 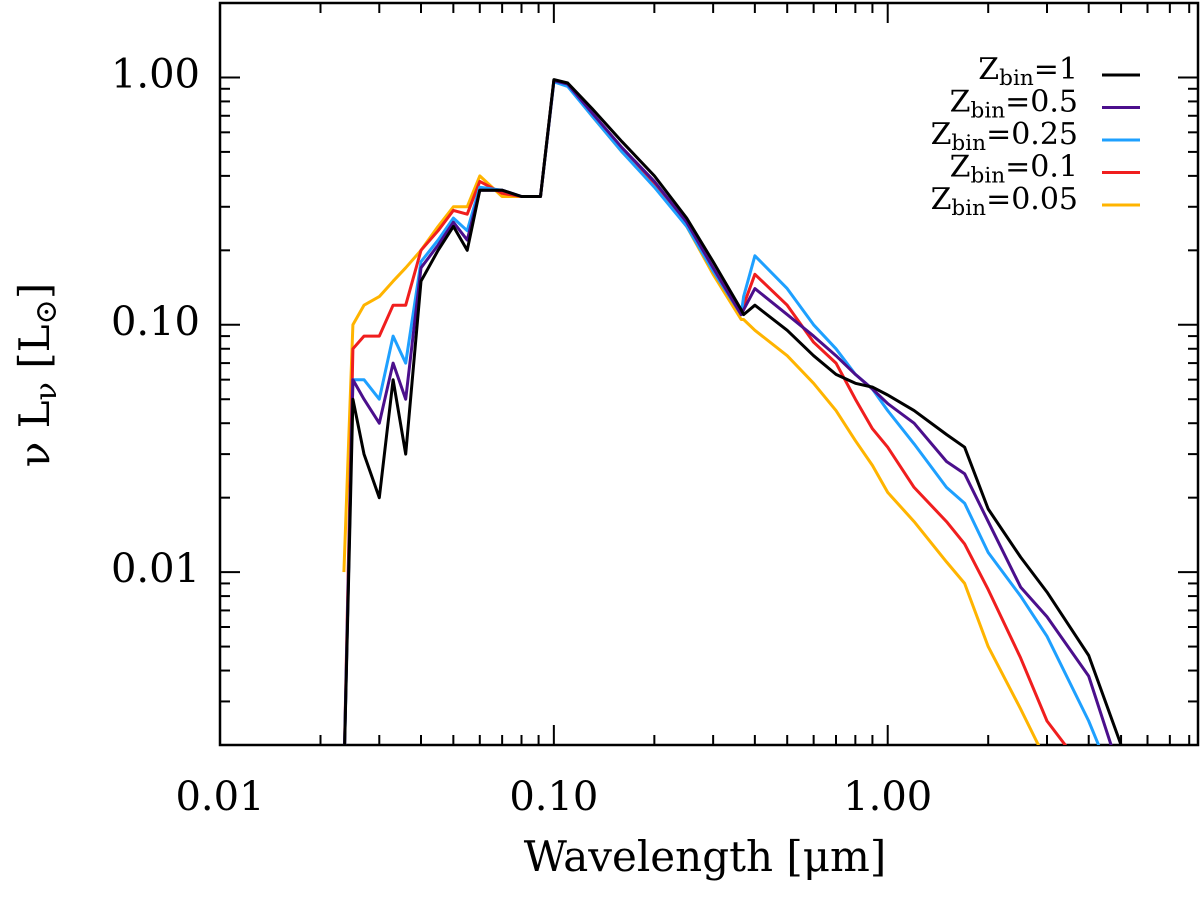 What do you see at coordinates (37, 375) in the screenshot?
I see `y-axis-label: ν Lν [L⊙]` at bounding box center [37, 375].